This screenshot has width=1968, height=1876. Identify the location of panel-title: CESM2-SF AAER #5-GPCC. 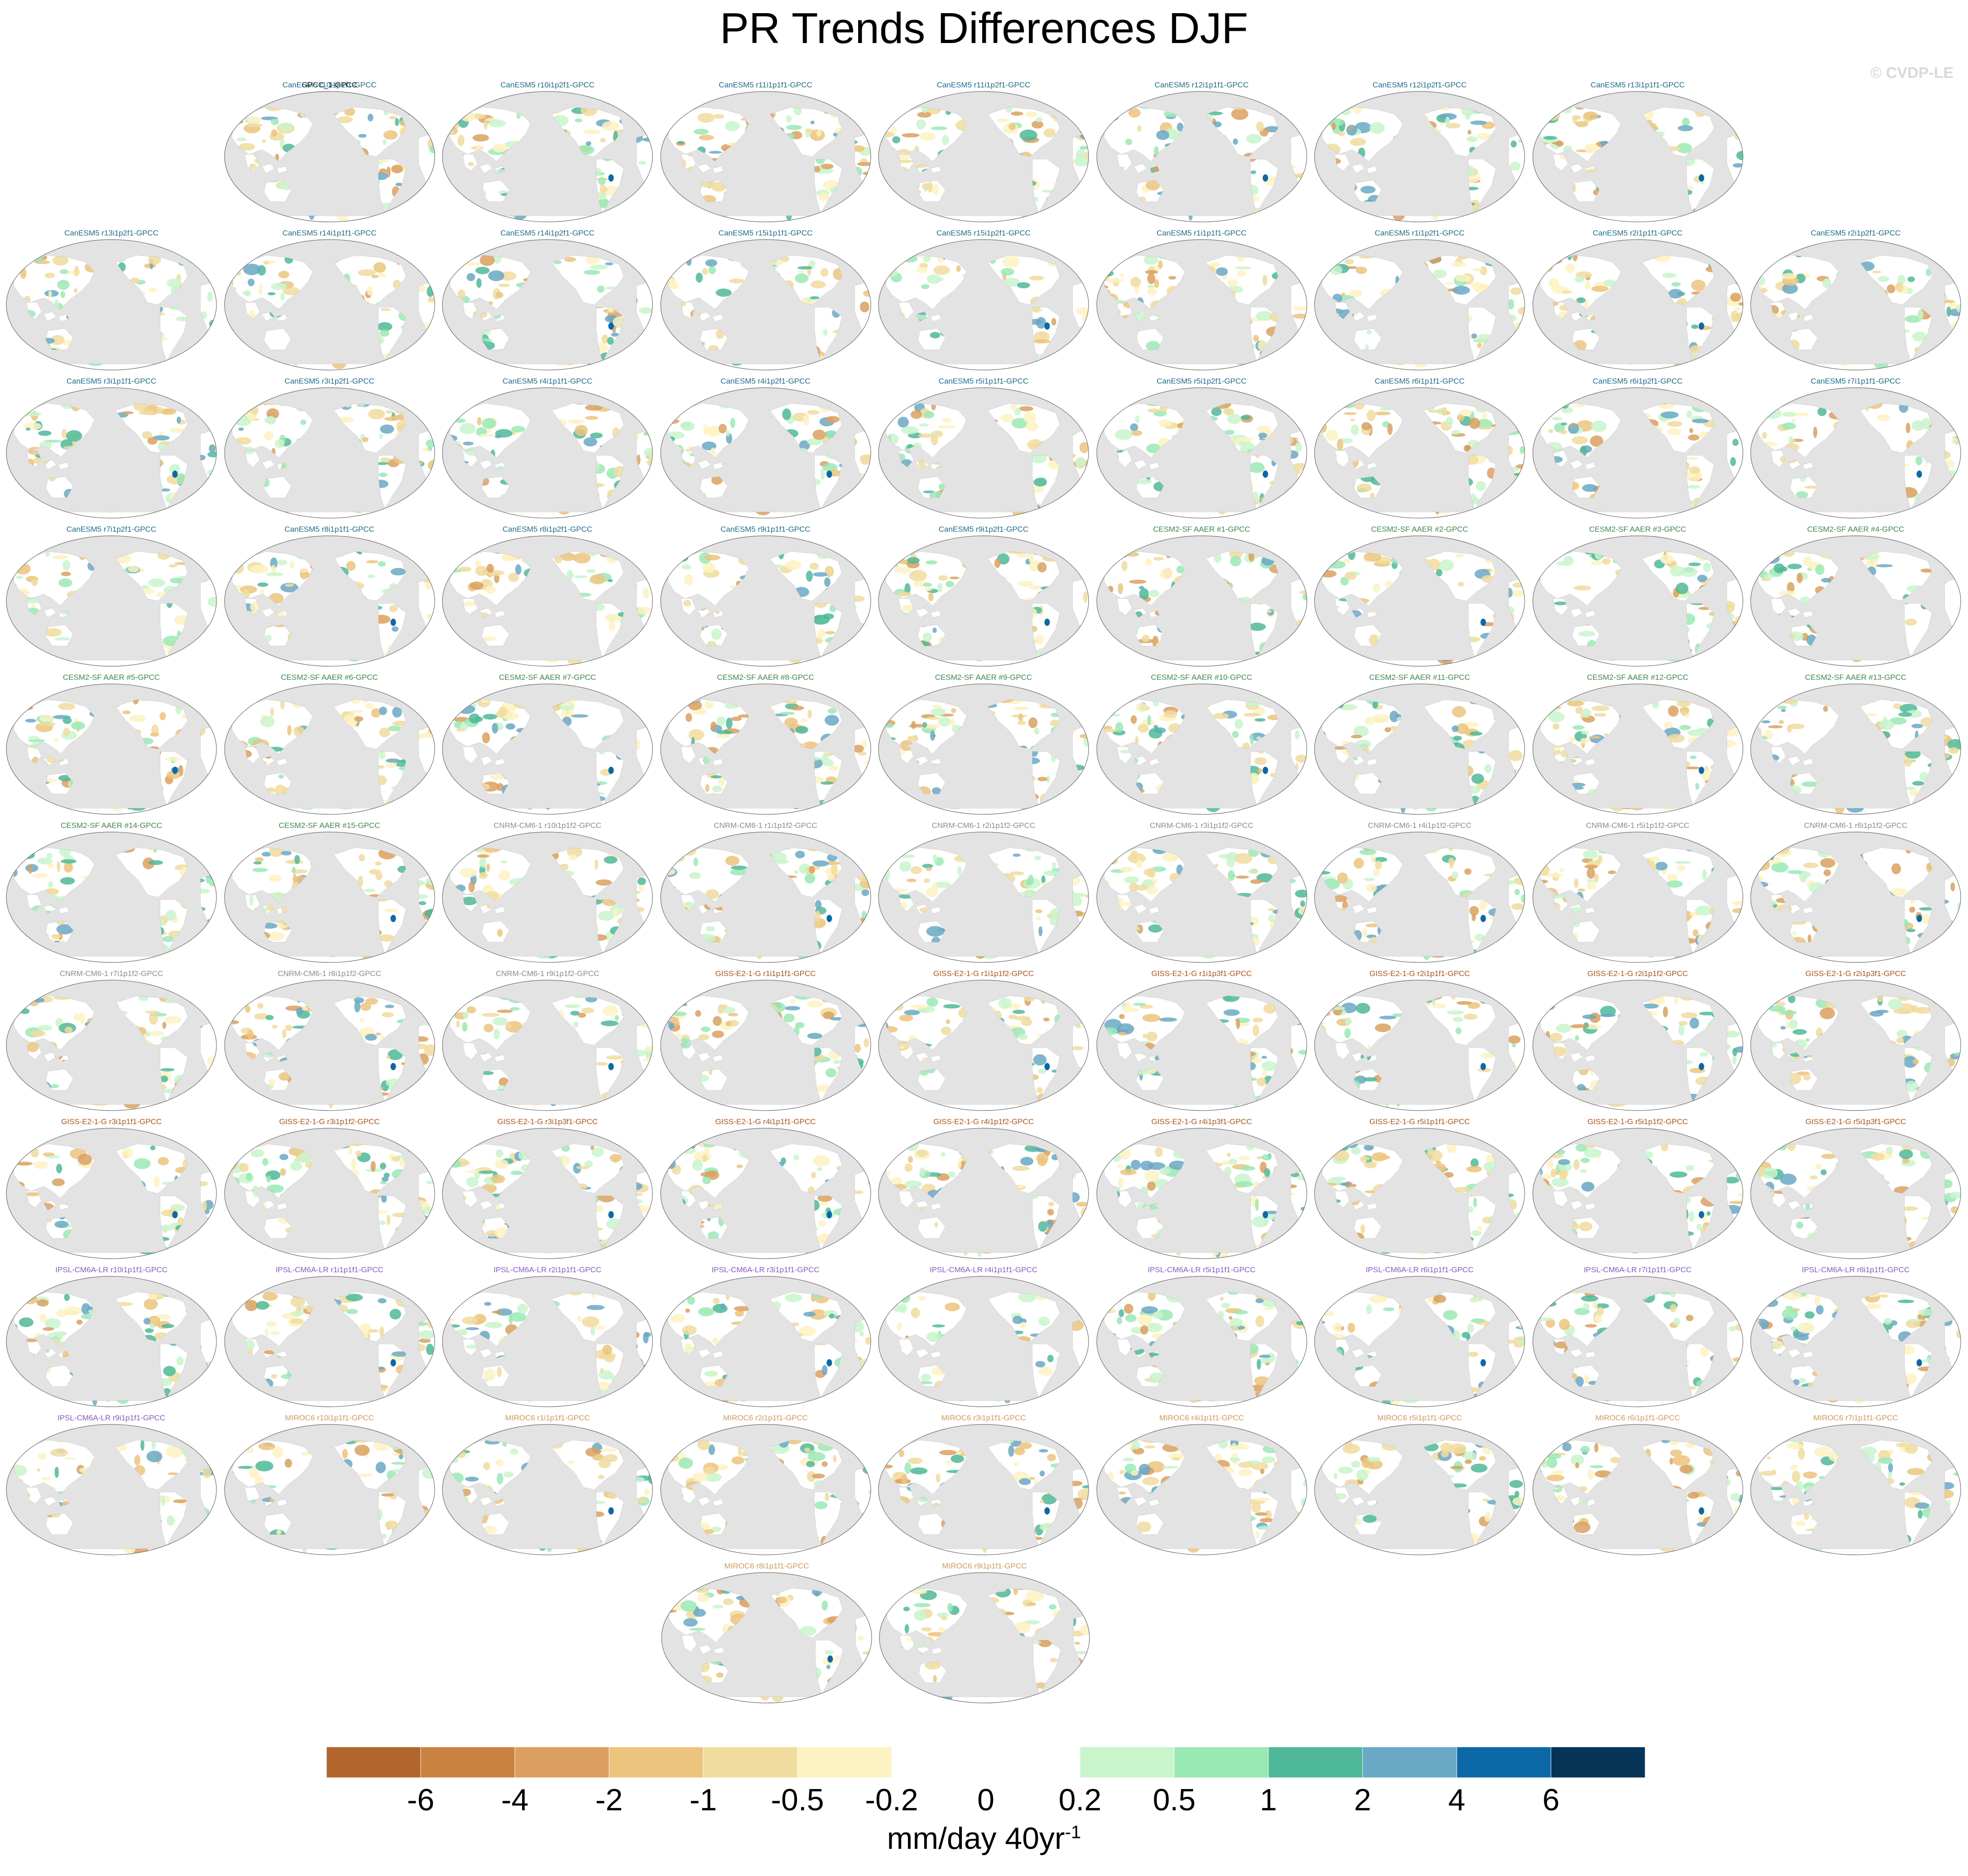
(111, 677).